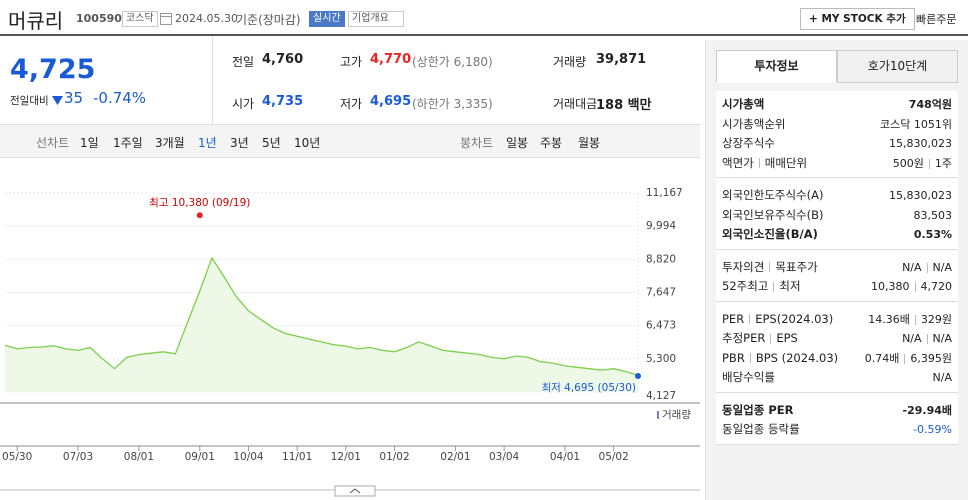 This screenshot has height=500, width=968. I want to click on label-part: 외국인보유주식수(B), so click(773, 214).